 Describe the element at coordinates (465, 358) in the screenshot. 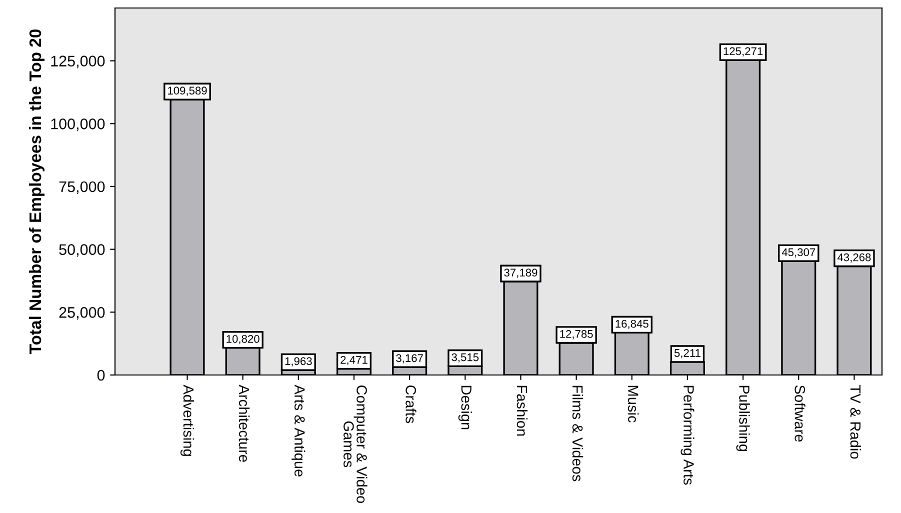

I see `data-label: 3,515` at that location.